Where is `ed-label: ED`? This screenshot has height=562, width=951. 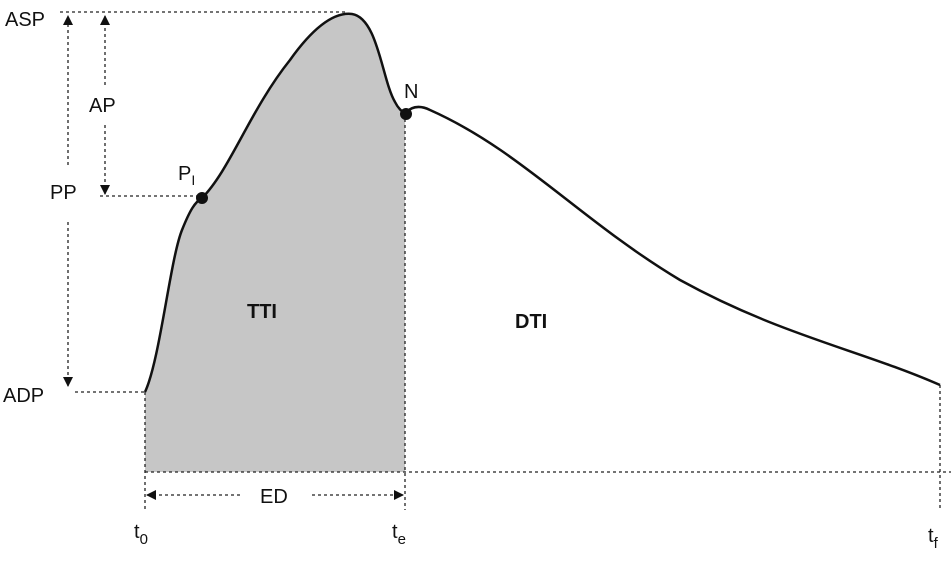 ed-label: ED is located at coordinates (274, 497).